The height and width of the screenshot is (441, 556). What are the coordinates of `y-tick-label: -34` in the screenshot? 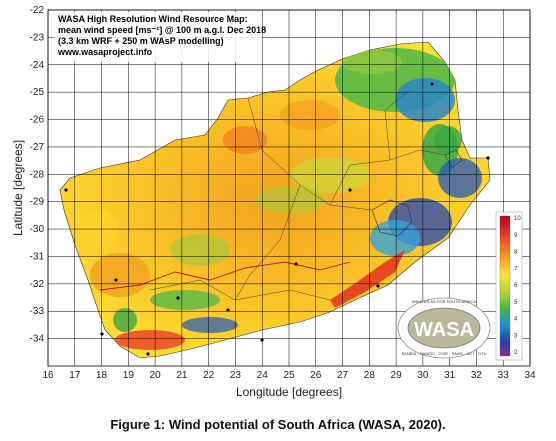 It's located at (37, 339).